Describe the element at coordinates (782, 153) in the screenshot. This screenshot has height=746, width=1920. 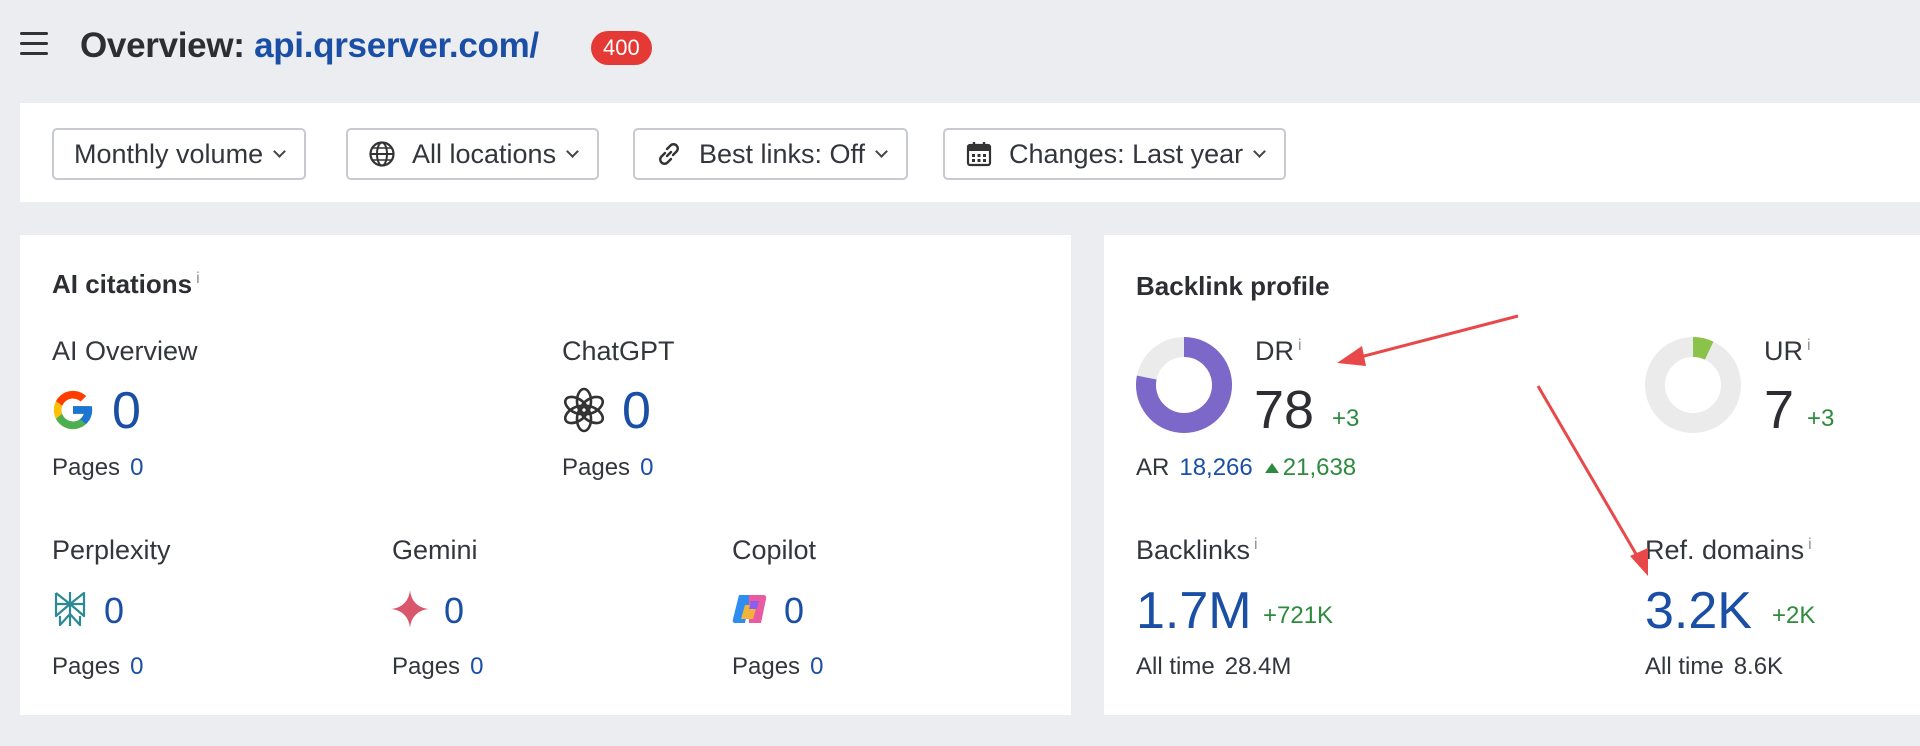
I see `filter-label: Best links: Off` at that location.